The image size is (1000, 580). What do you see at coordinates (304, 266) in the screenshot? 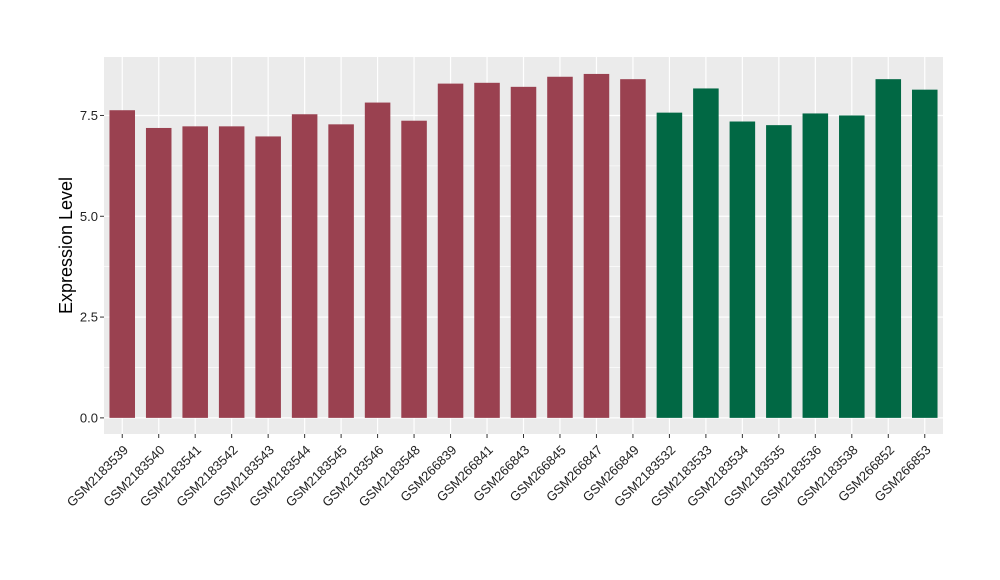
I see `bar-GSM2183544` at bounding box center [304, 266].